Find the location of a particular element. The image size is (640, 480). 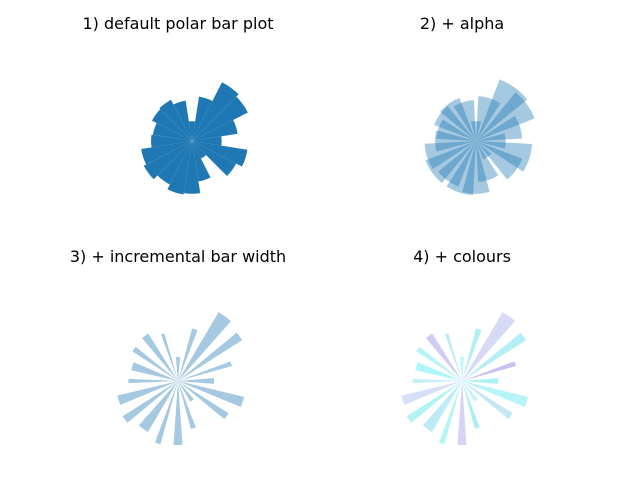

subplot-3-bars is located at coordinates (181, 378).